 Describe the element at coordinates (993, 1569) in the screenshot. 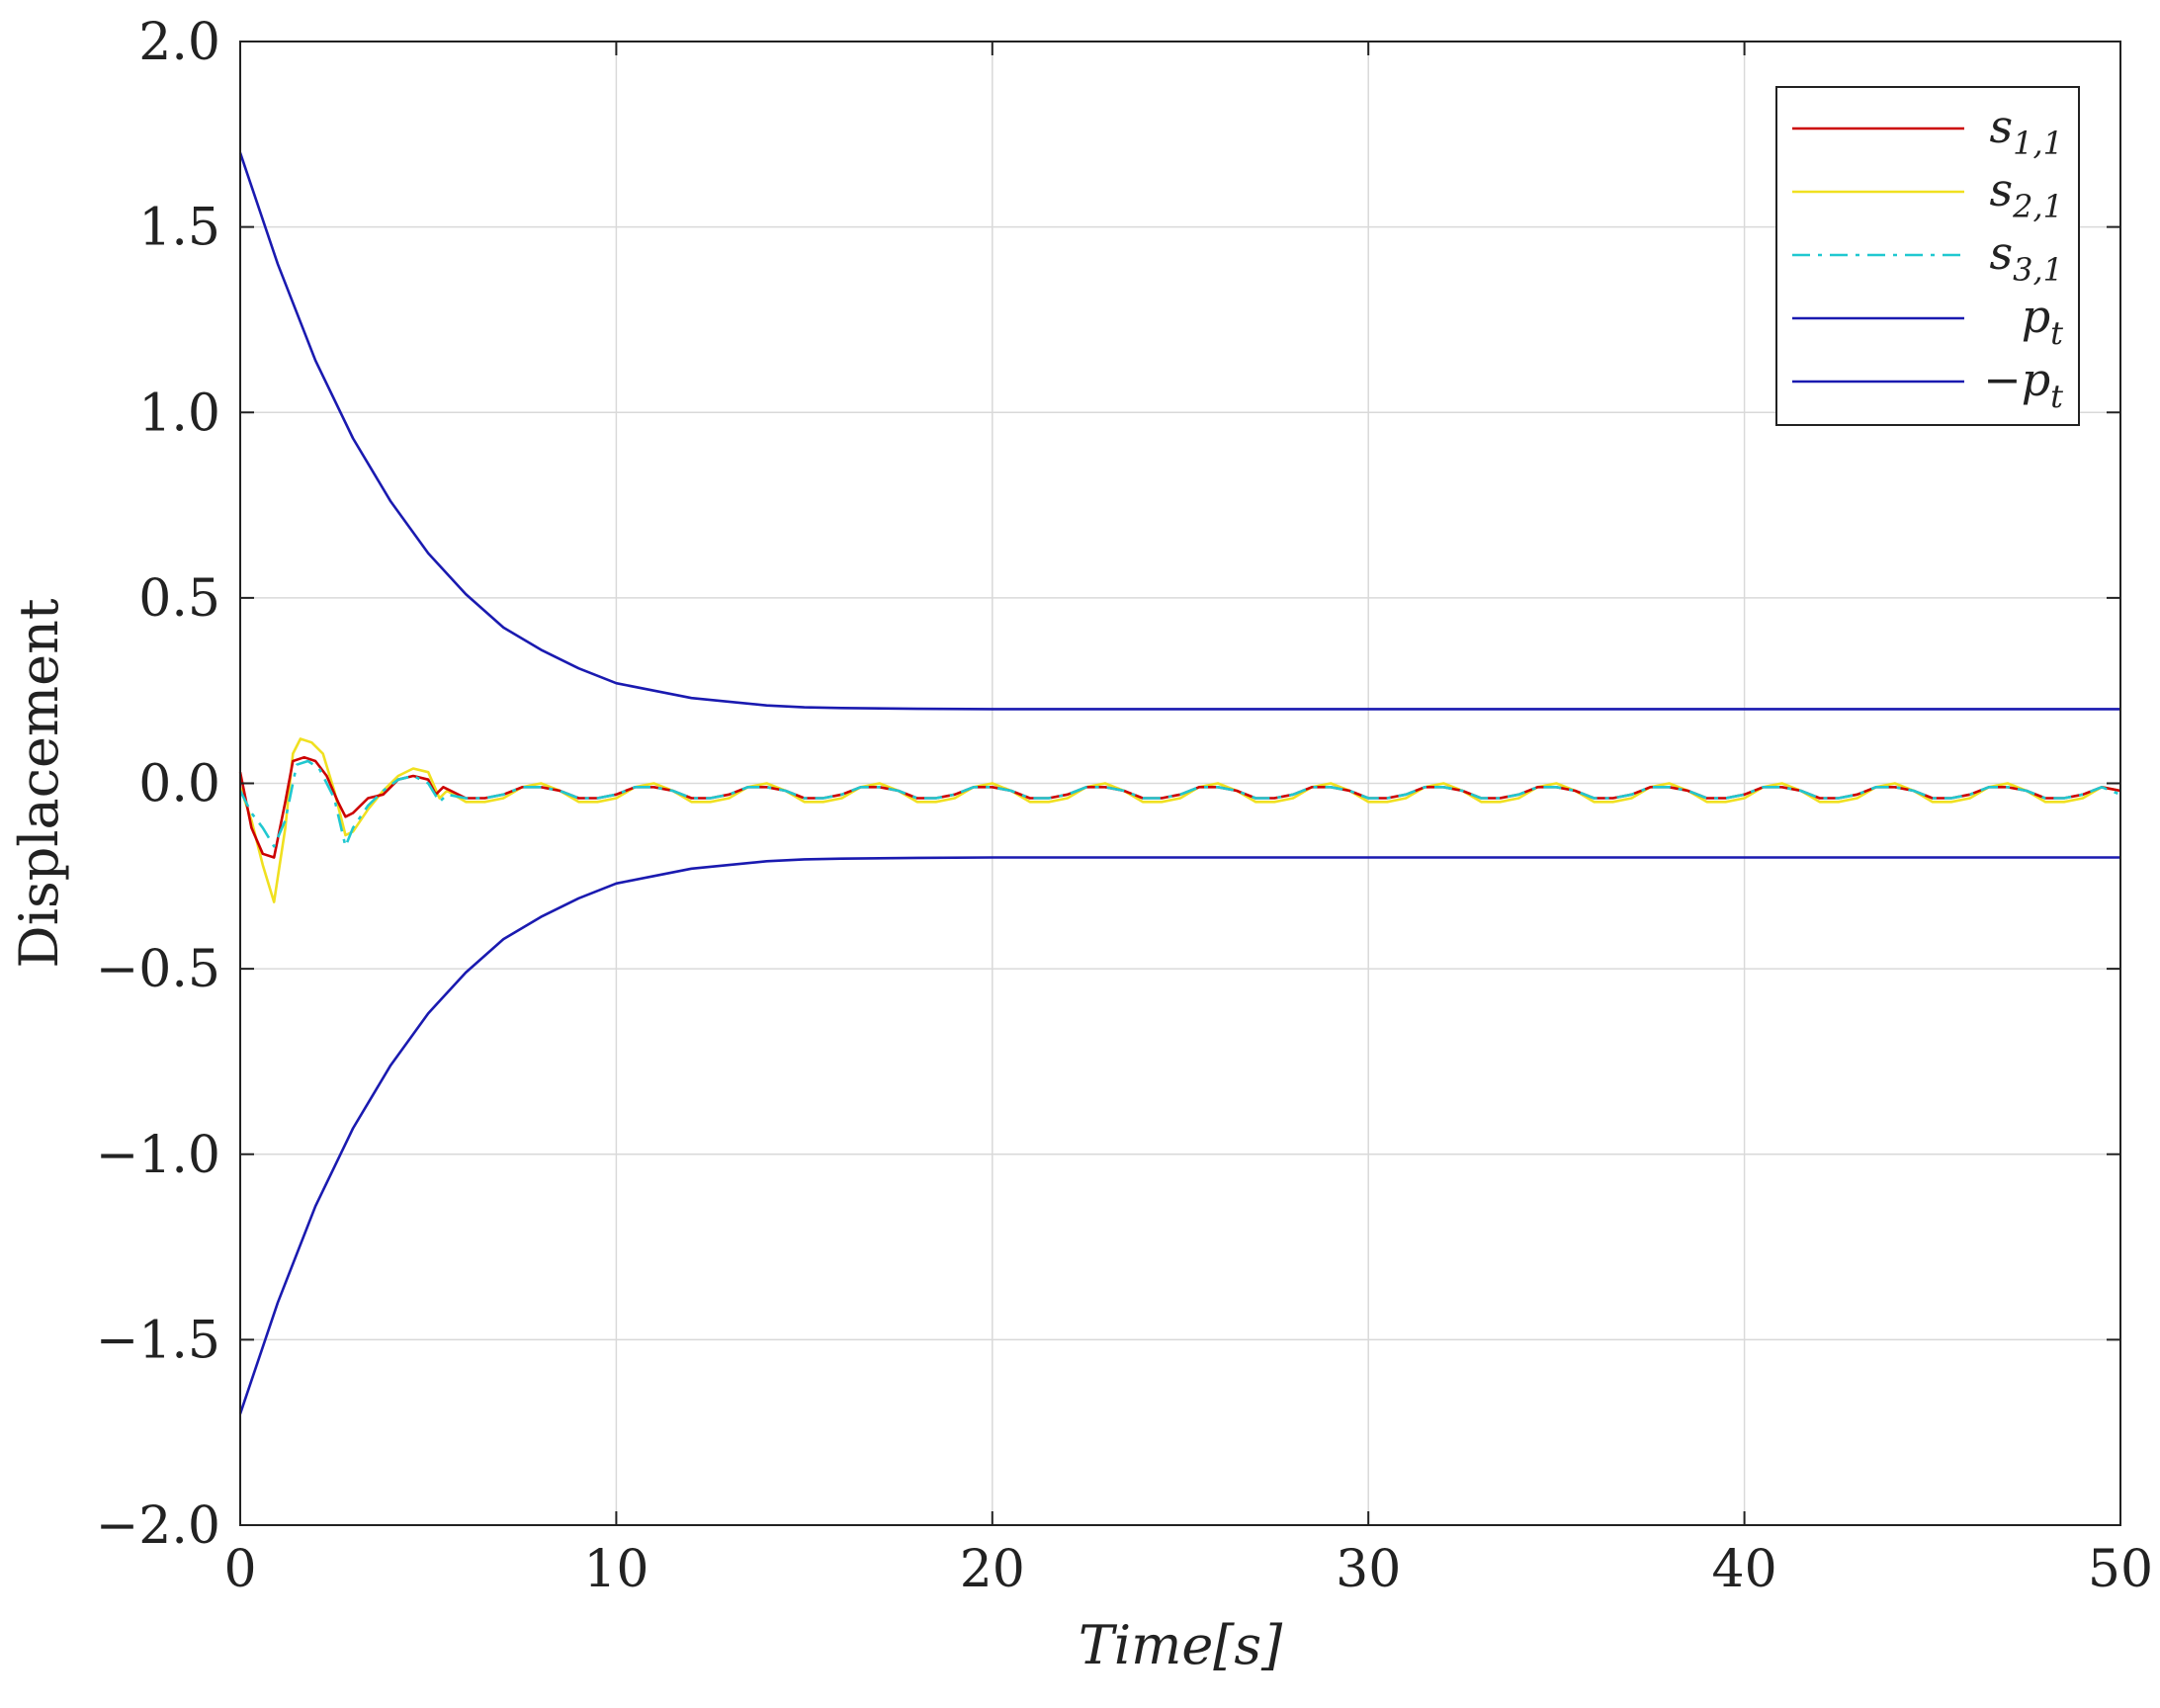

I see `x-tick-label: 20` at that location.